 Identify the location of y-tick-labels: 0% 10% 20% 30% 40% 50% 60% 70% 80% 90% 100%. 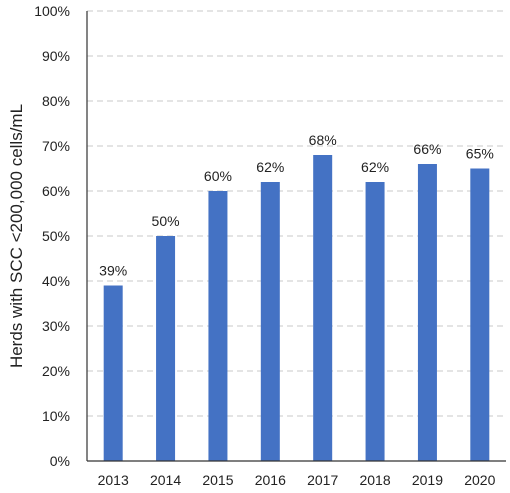
(52, 236).